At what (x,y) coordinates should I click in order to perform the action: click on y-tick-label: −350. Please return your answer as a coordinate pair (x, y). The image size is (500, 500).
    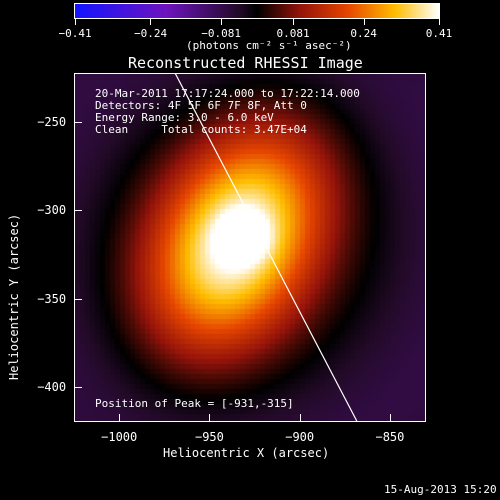
    Looking at the image, I should click on (52, 298).